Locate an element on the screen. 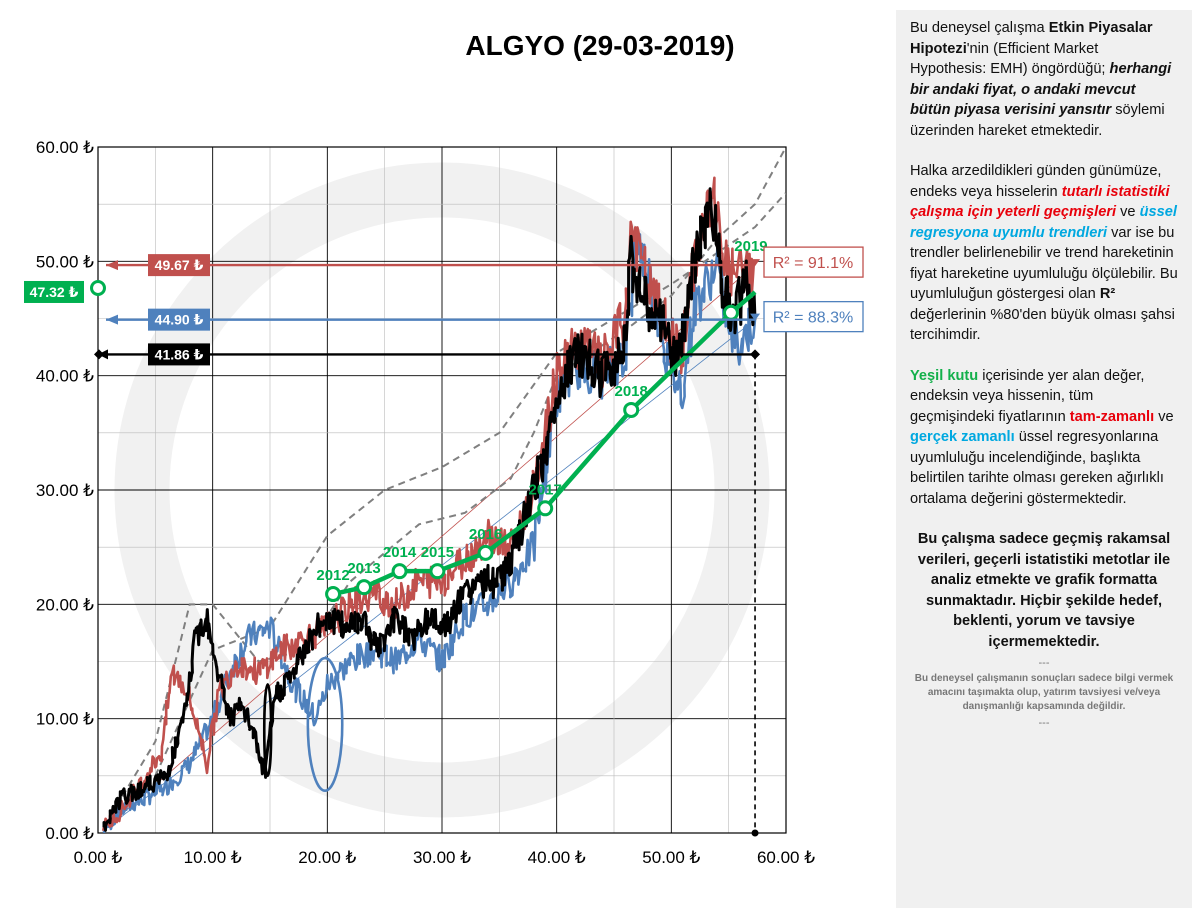 The image size is (1200, 918). level-end-marker-red is located at coordinates (755, 263).